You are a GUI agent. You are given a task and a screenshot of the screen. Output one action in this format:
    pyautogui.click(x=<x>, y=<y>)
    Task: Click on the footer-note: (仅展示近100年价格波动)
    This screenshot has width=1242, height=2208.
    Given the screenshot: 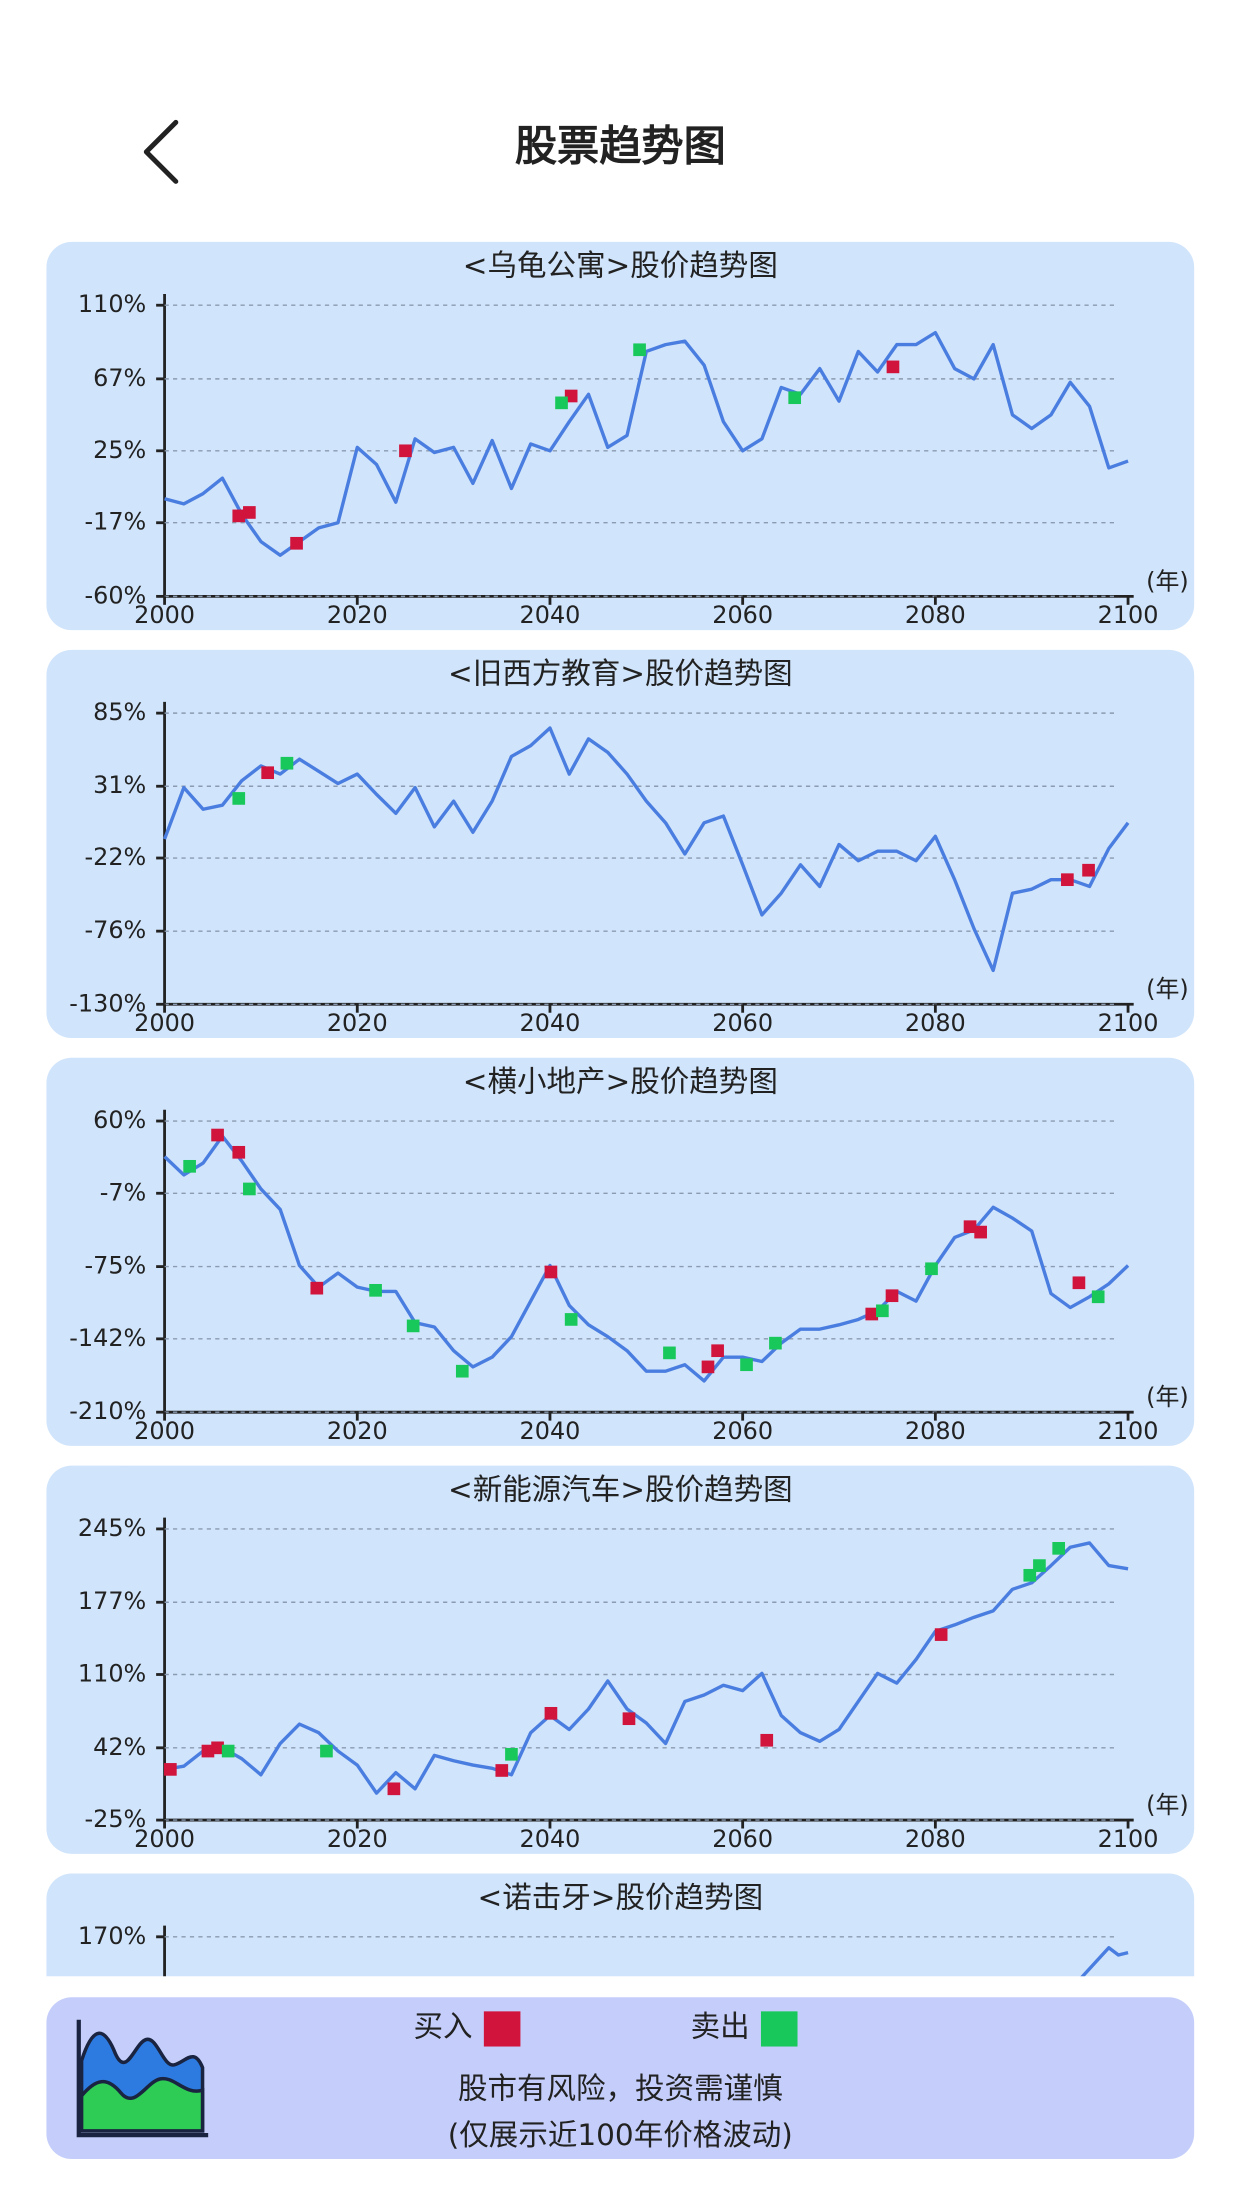 What is the action you would take?
    pyautogui.click(x=620, y=2135)
    